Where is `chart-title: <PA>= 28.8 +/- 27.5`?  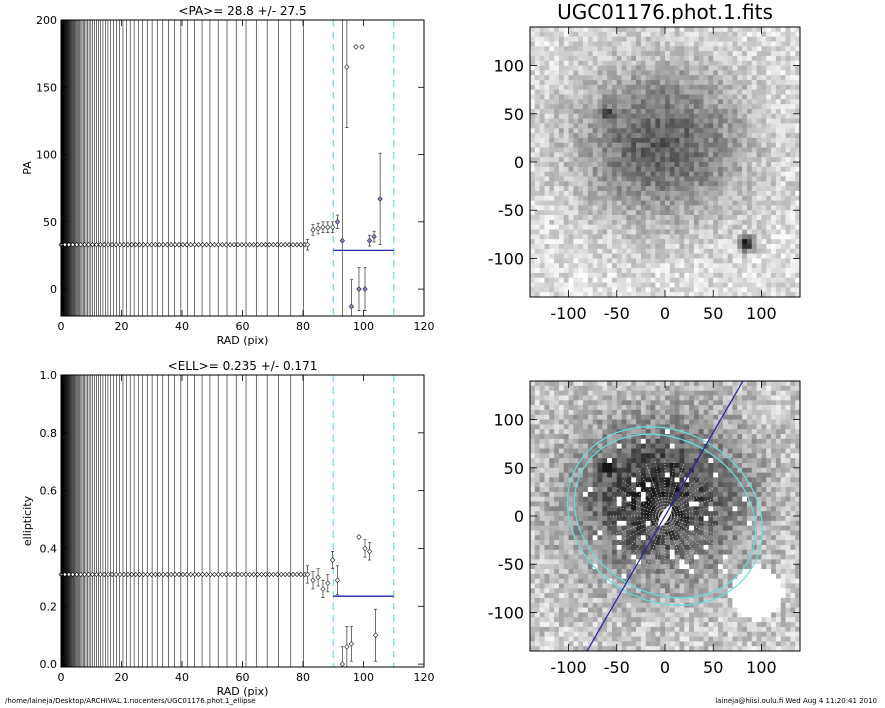
chart-title: <PA>= 28.8 +/- 27.5 is located at coordinates (242, 11).